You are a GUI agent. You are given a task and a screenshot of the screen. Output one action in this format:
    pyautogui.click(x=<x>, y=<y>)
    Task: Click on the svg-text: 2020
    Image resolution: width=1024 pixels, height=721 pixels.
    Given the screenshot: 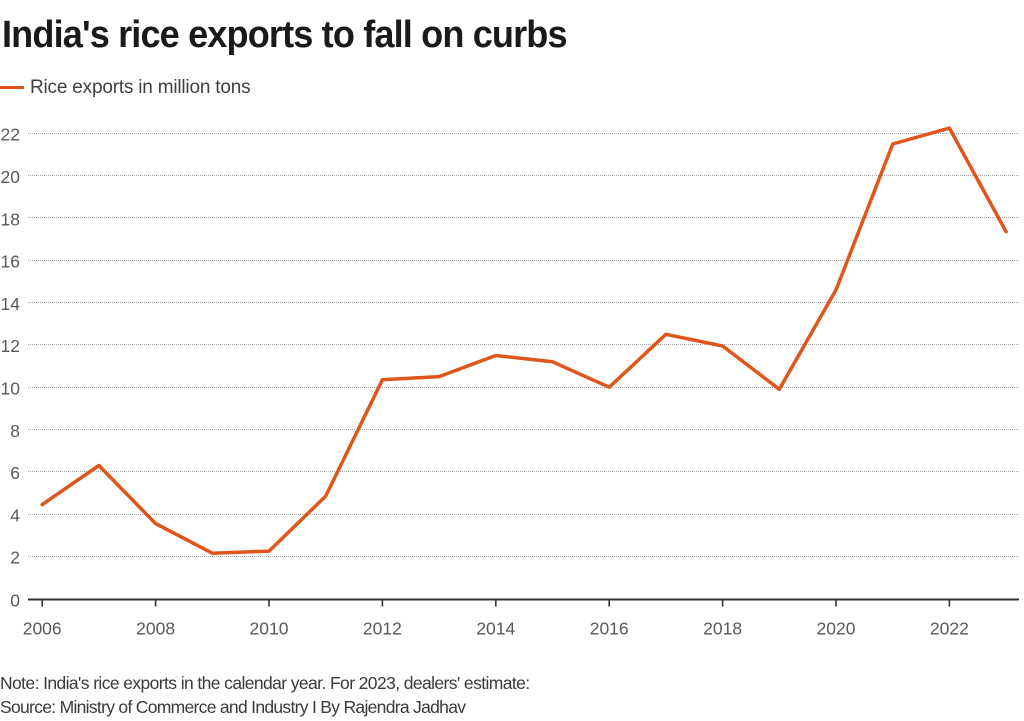 What is the action you would take?
    pyautogui.click(x=836, y=629)
    